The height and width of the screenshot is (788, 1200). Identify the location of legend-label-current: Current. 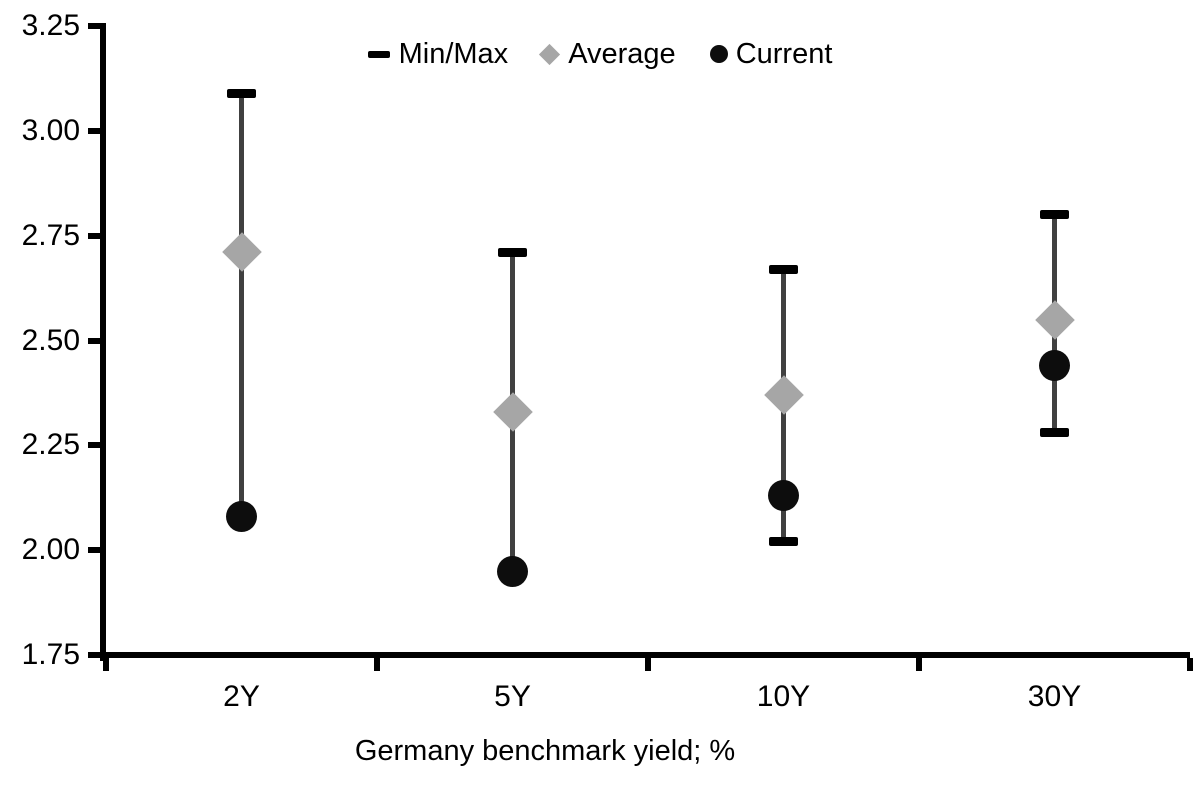
(784, 54).